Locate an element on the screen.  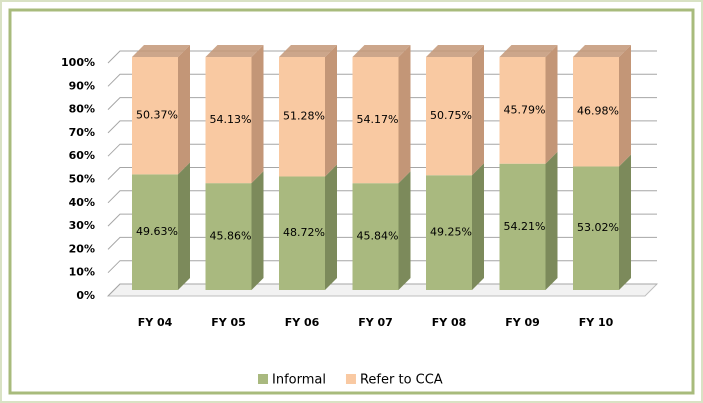
data-label: 45.84% is located at coordinates (378, 236).